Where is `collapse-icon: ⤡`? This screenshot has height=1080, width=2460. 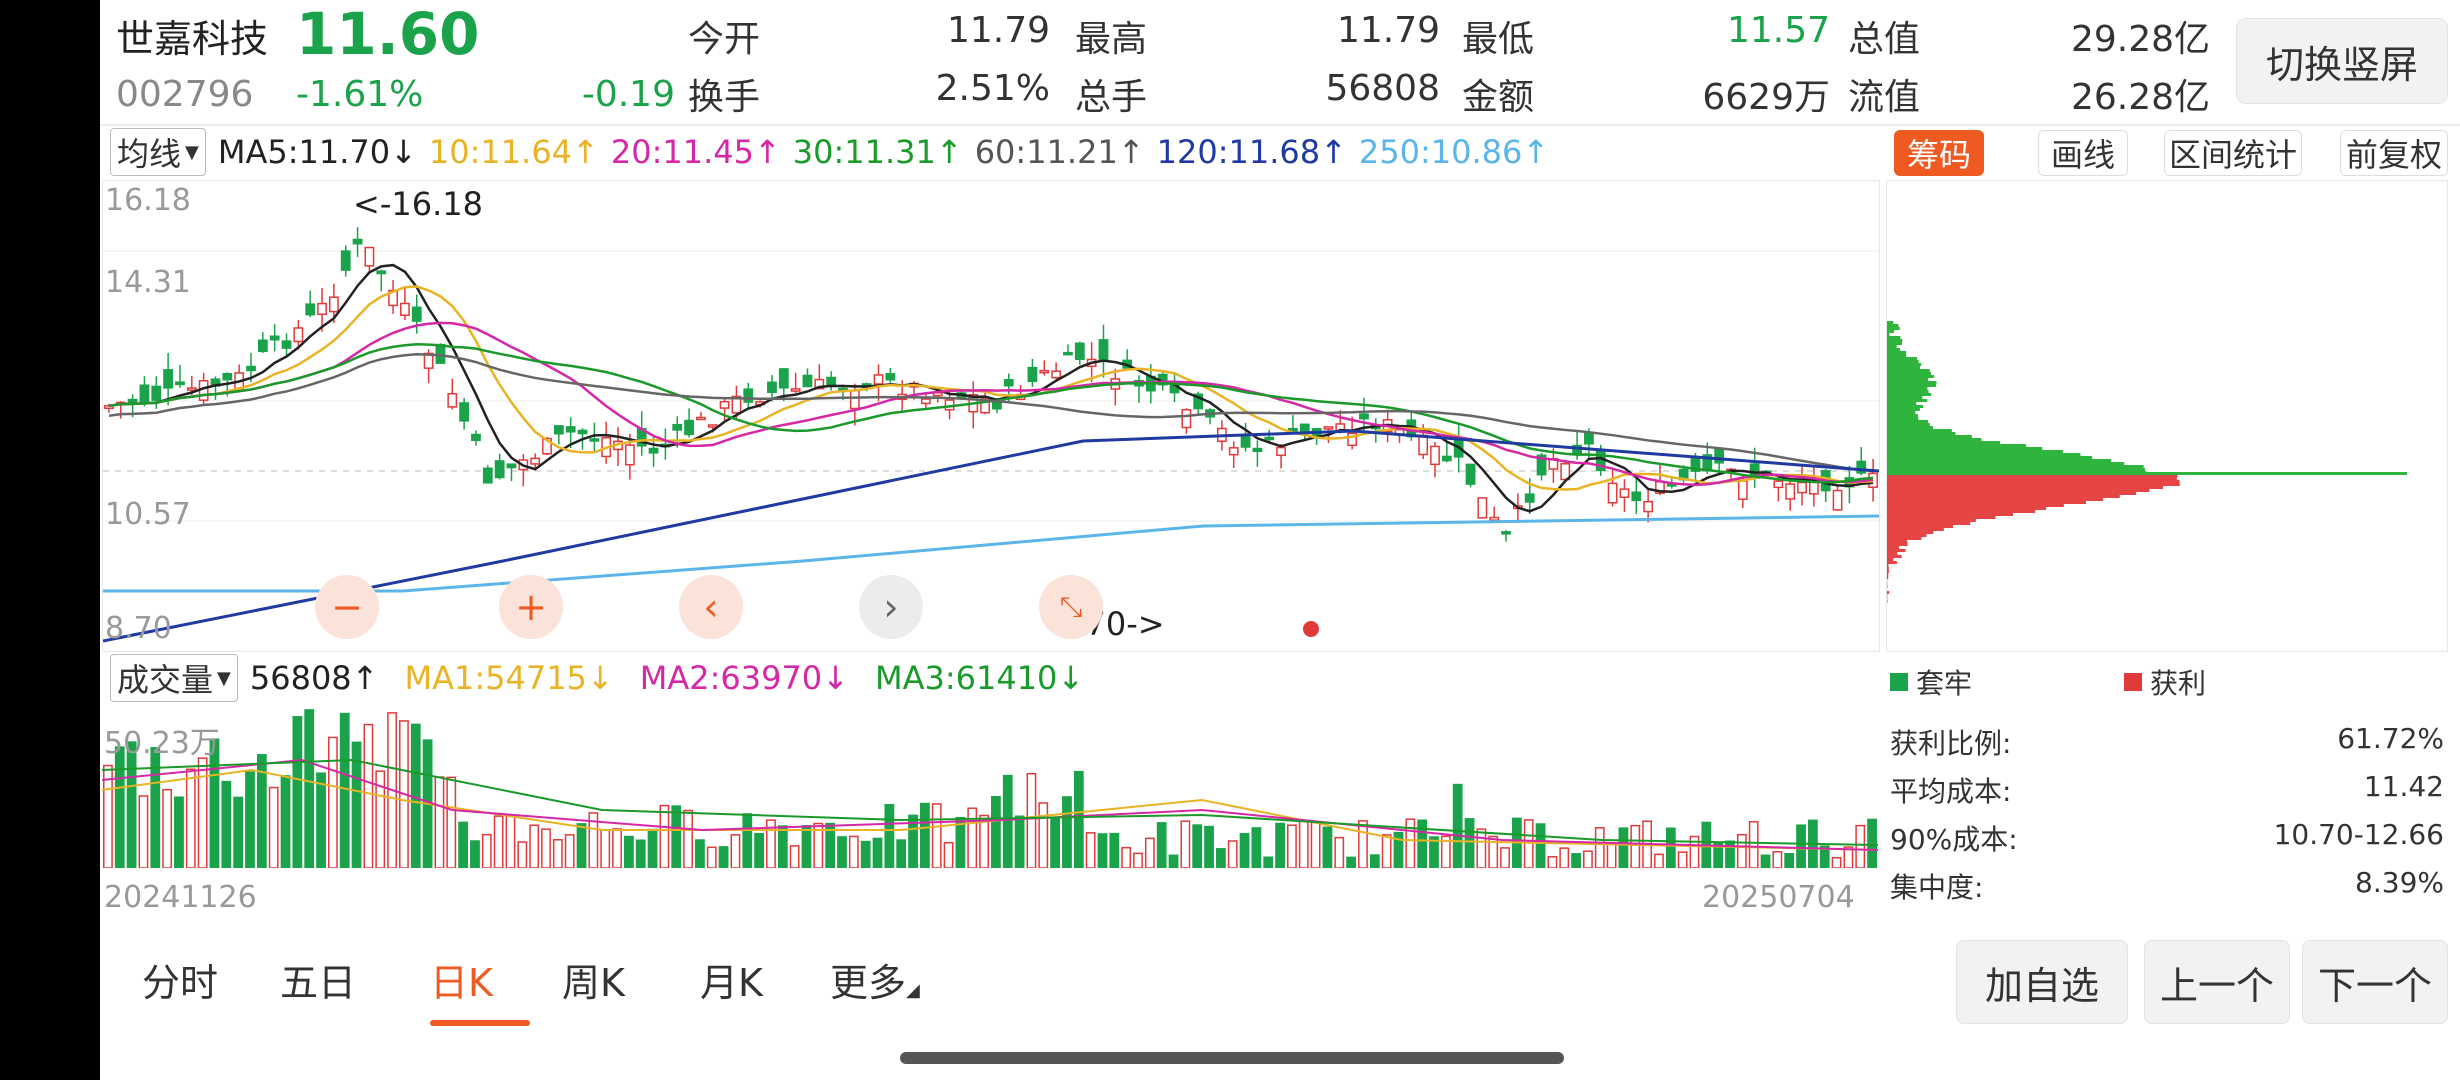
collapse-icon: ⤡ is located at coordinates (1071, 607).